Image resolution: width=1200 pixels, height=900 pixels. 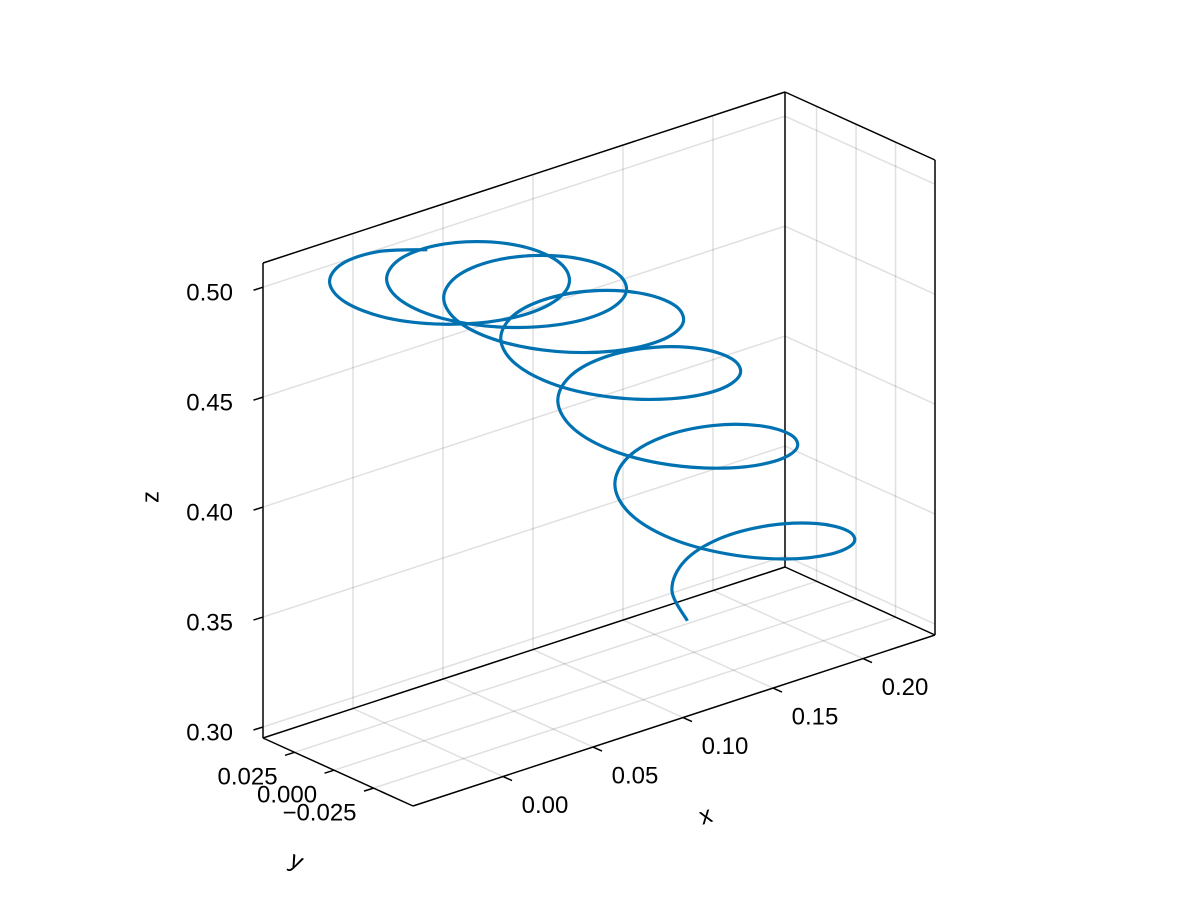 What do you see at coordinates (905, 687) in the screenshot?
I see `x-tick-label: 0.20` at bounding box center [905, 687].